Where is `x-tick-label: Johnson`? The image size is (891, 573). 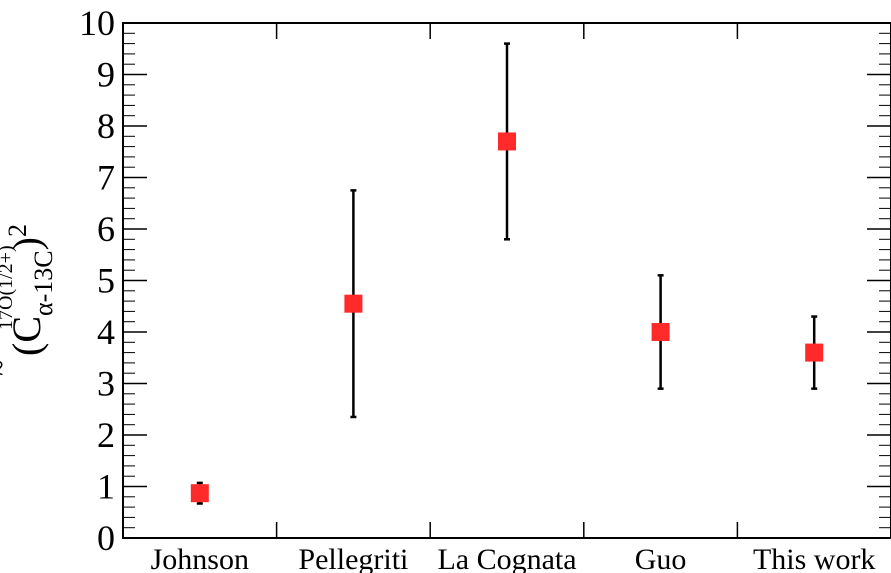
x-tick-label: Johnson is located at coordinates (200, 558).